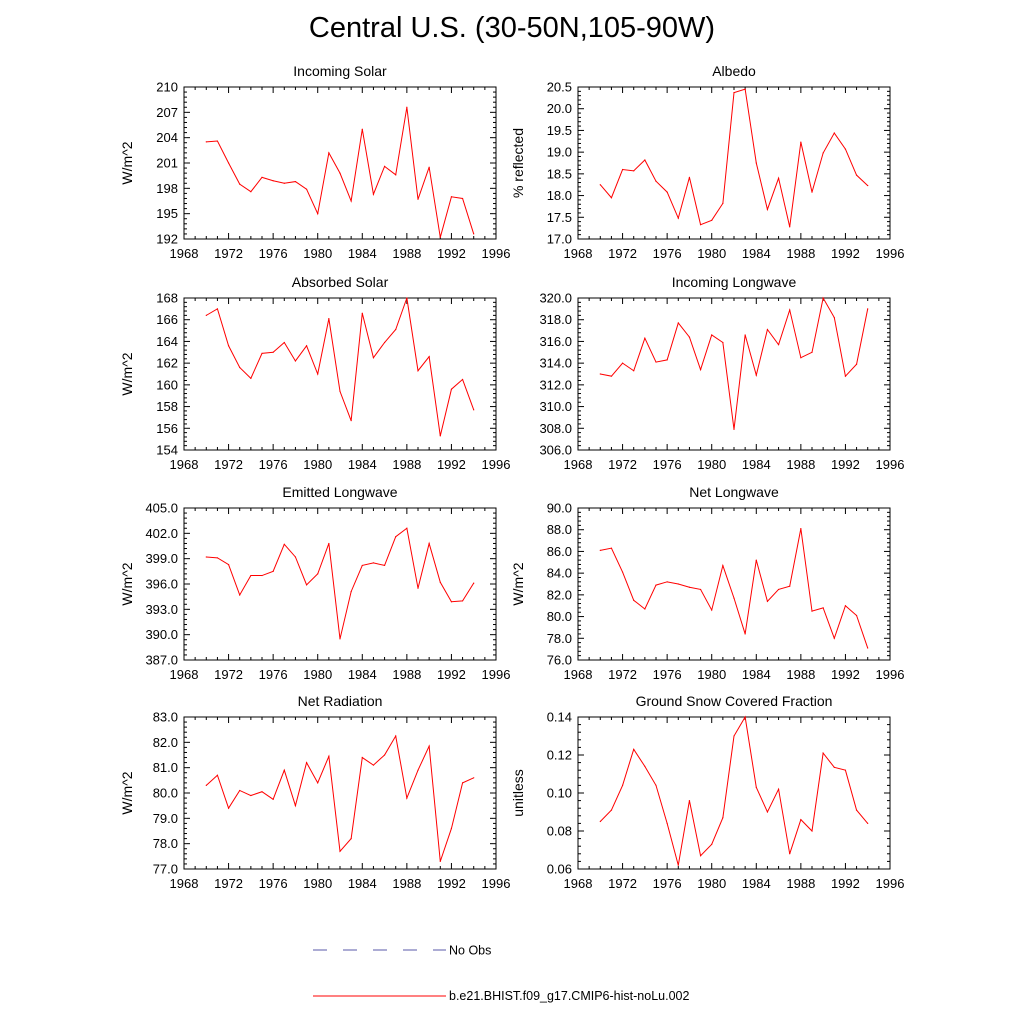 Image resolution: width=1024 pixels, height=1024 pixels. What do you see at coordinates (518, 792) in the screenshot?
I see `y-axis-label: unitless` at bounding box center [518, 792].